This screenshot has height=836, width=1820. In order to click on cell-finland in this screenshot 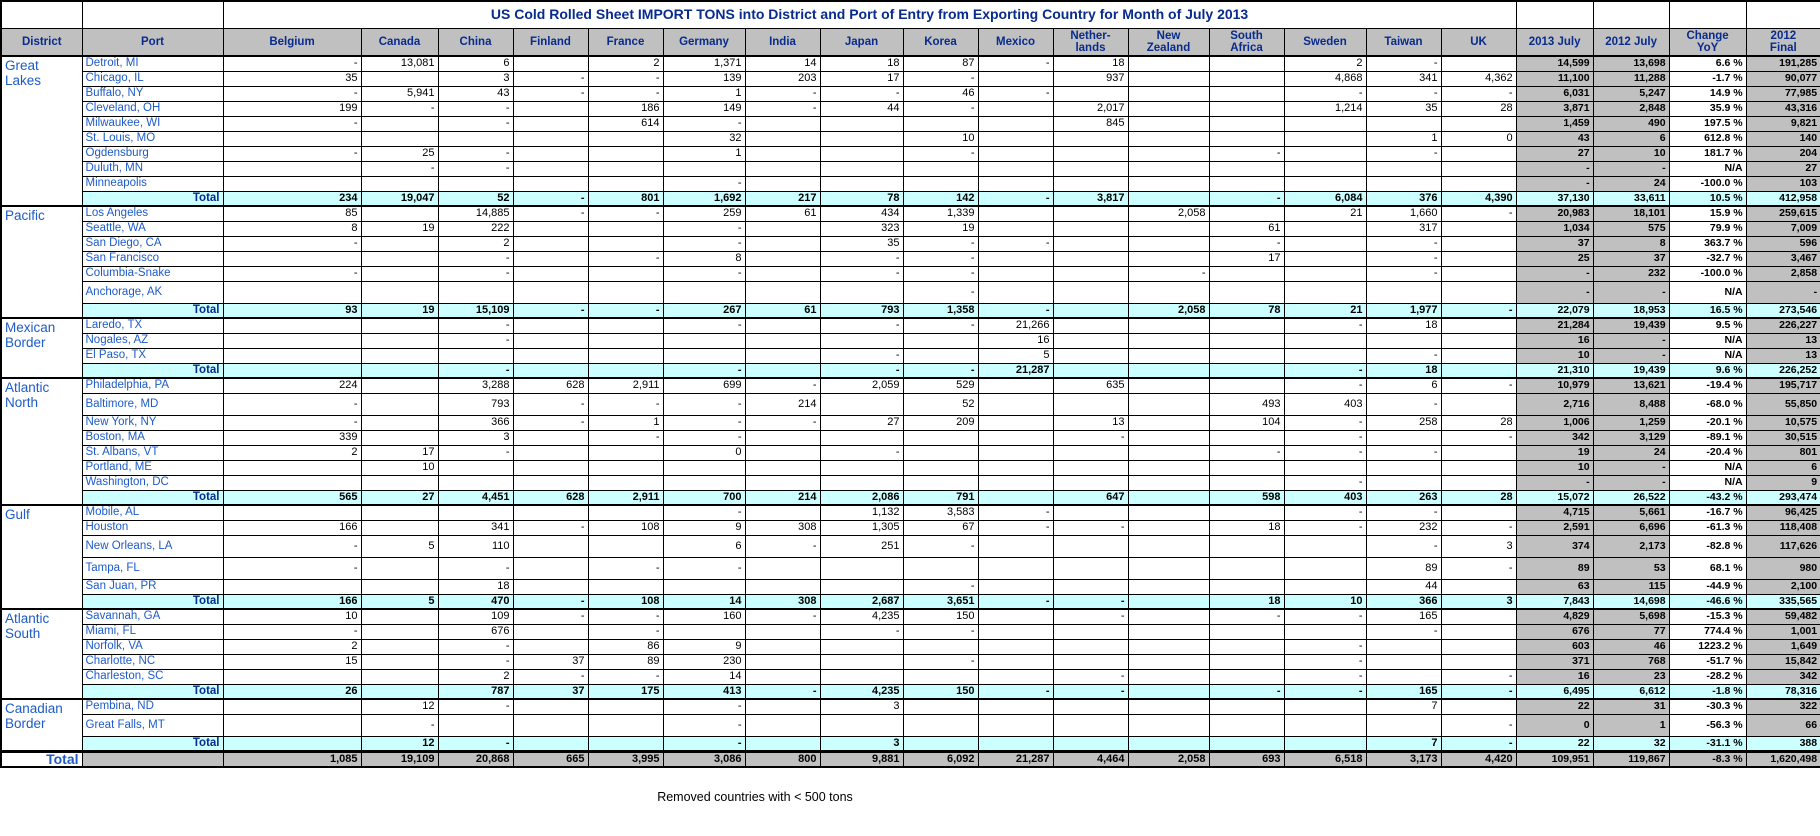, I will do `click(550, 586)`.